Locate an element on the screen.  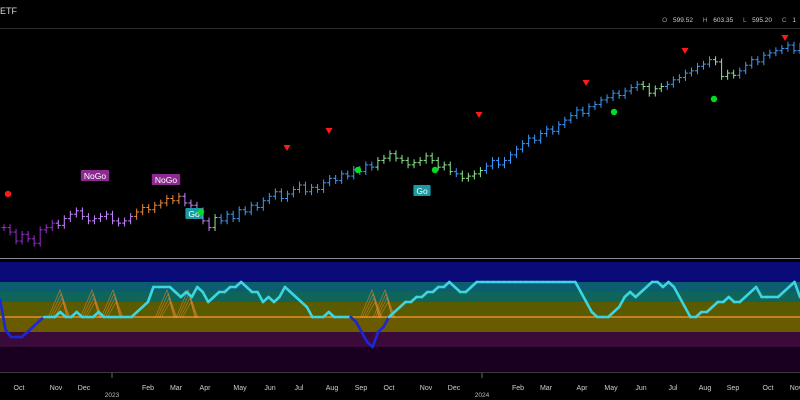
x-tick-label: Sep is located at coordinates (361, 388).